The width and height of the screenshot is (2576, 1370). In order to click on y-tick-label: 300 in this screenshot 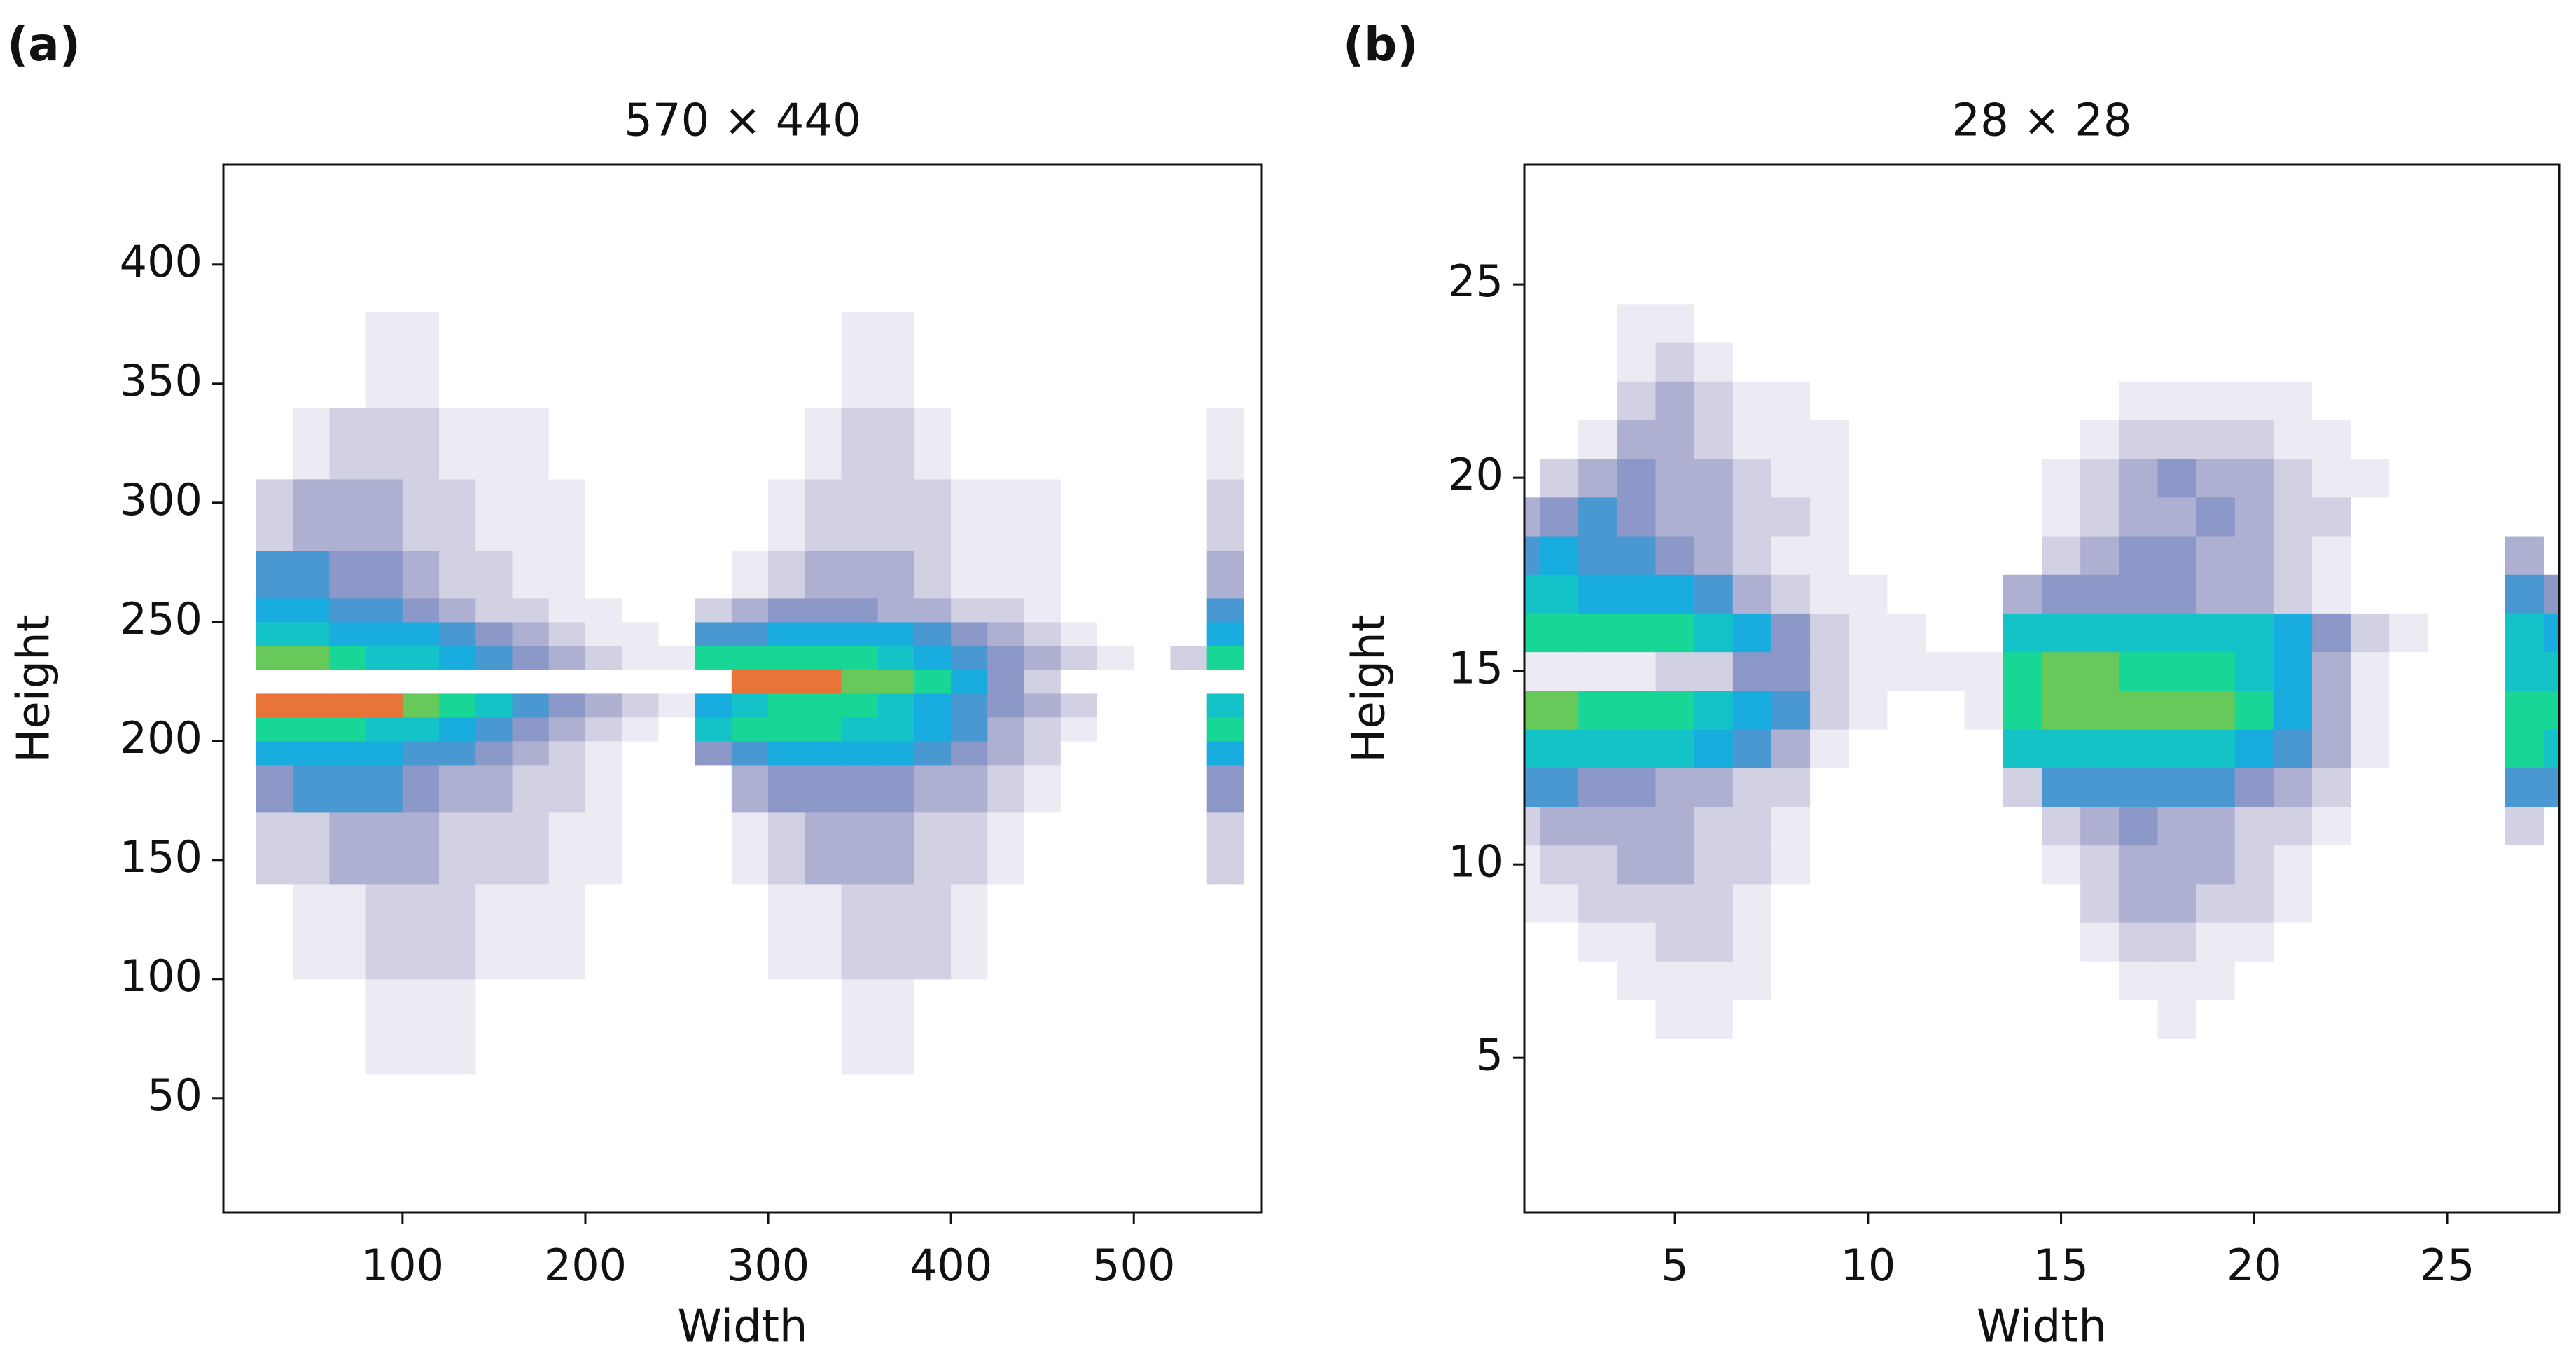, I will do `click(161, 499)`.